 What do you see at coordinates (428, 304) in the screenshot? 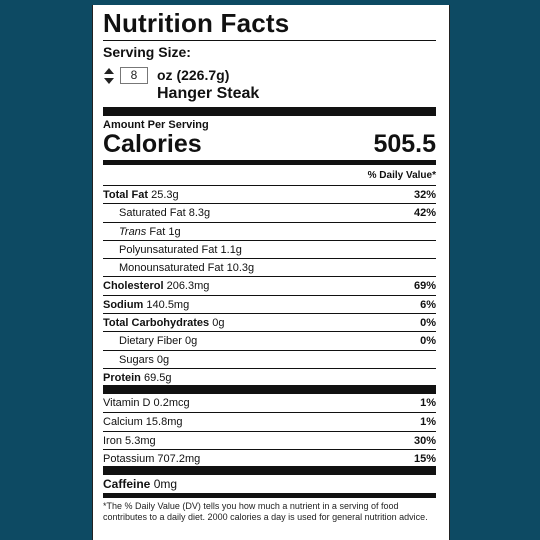
I see `nutrient-percent: 6%` at bounding box center [428, 304].